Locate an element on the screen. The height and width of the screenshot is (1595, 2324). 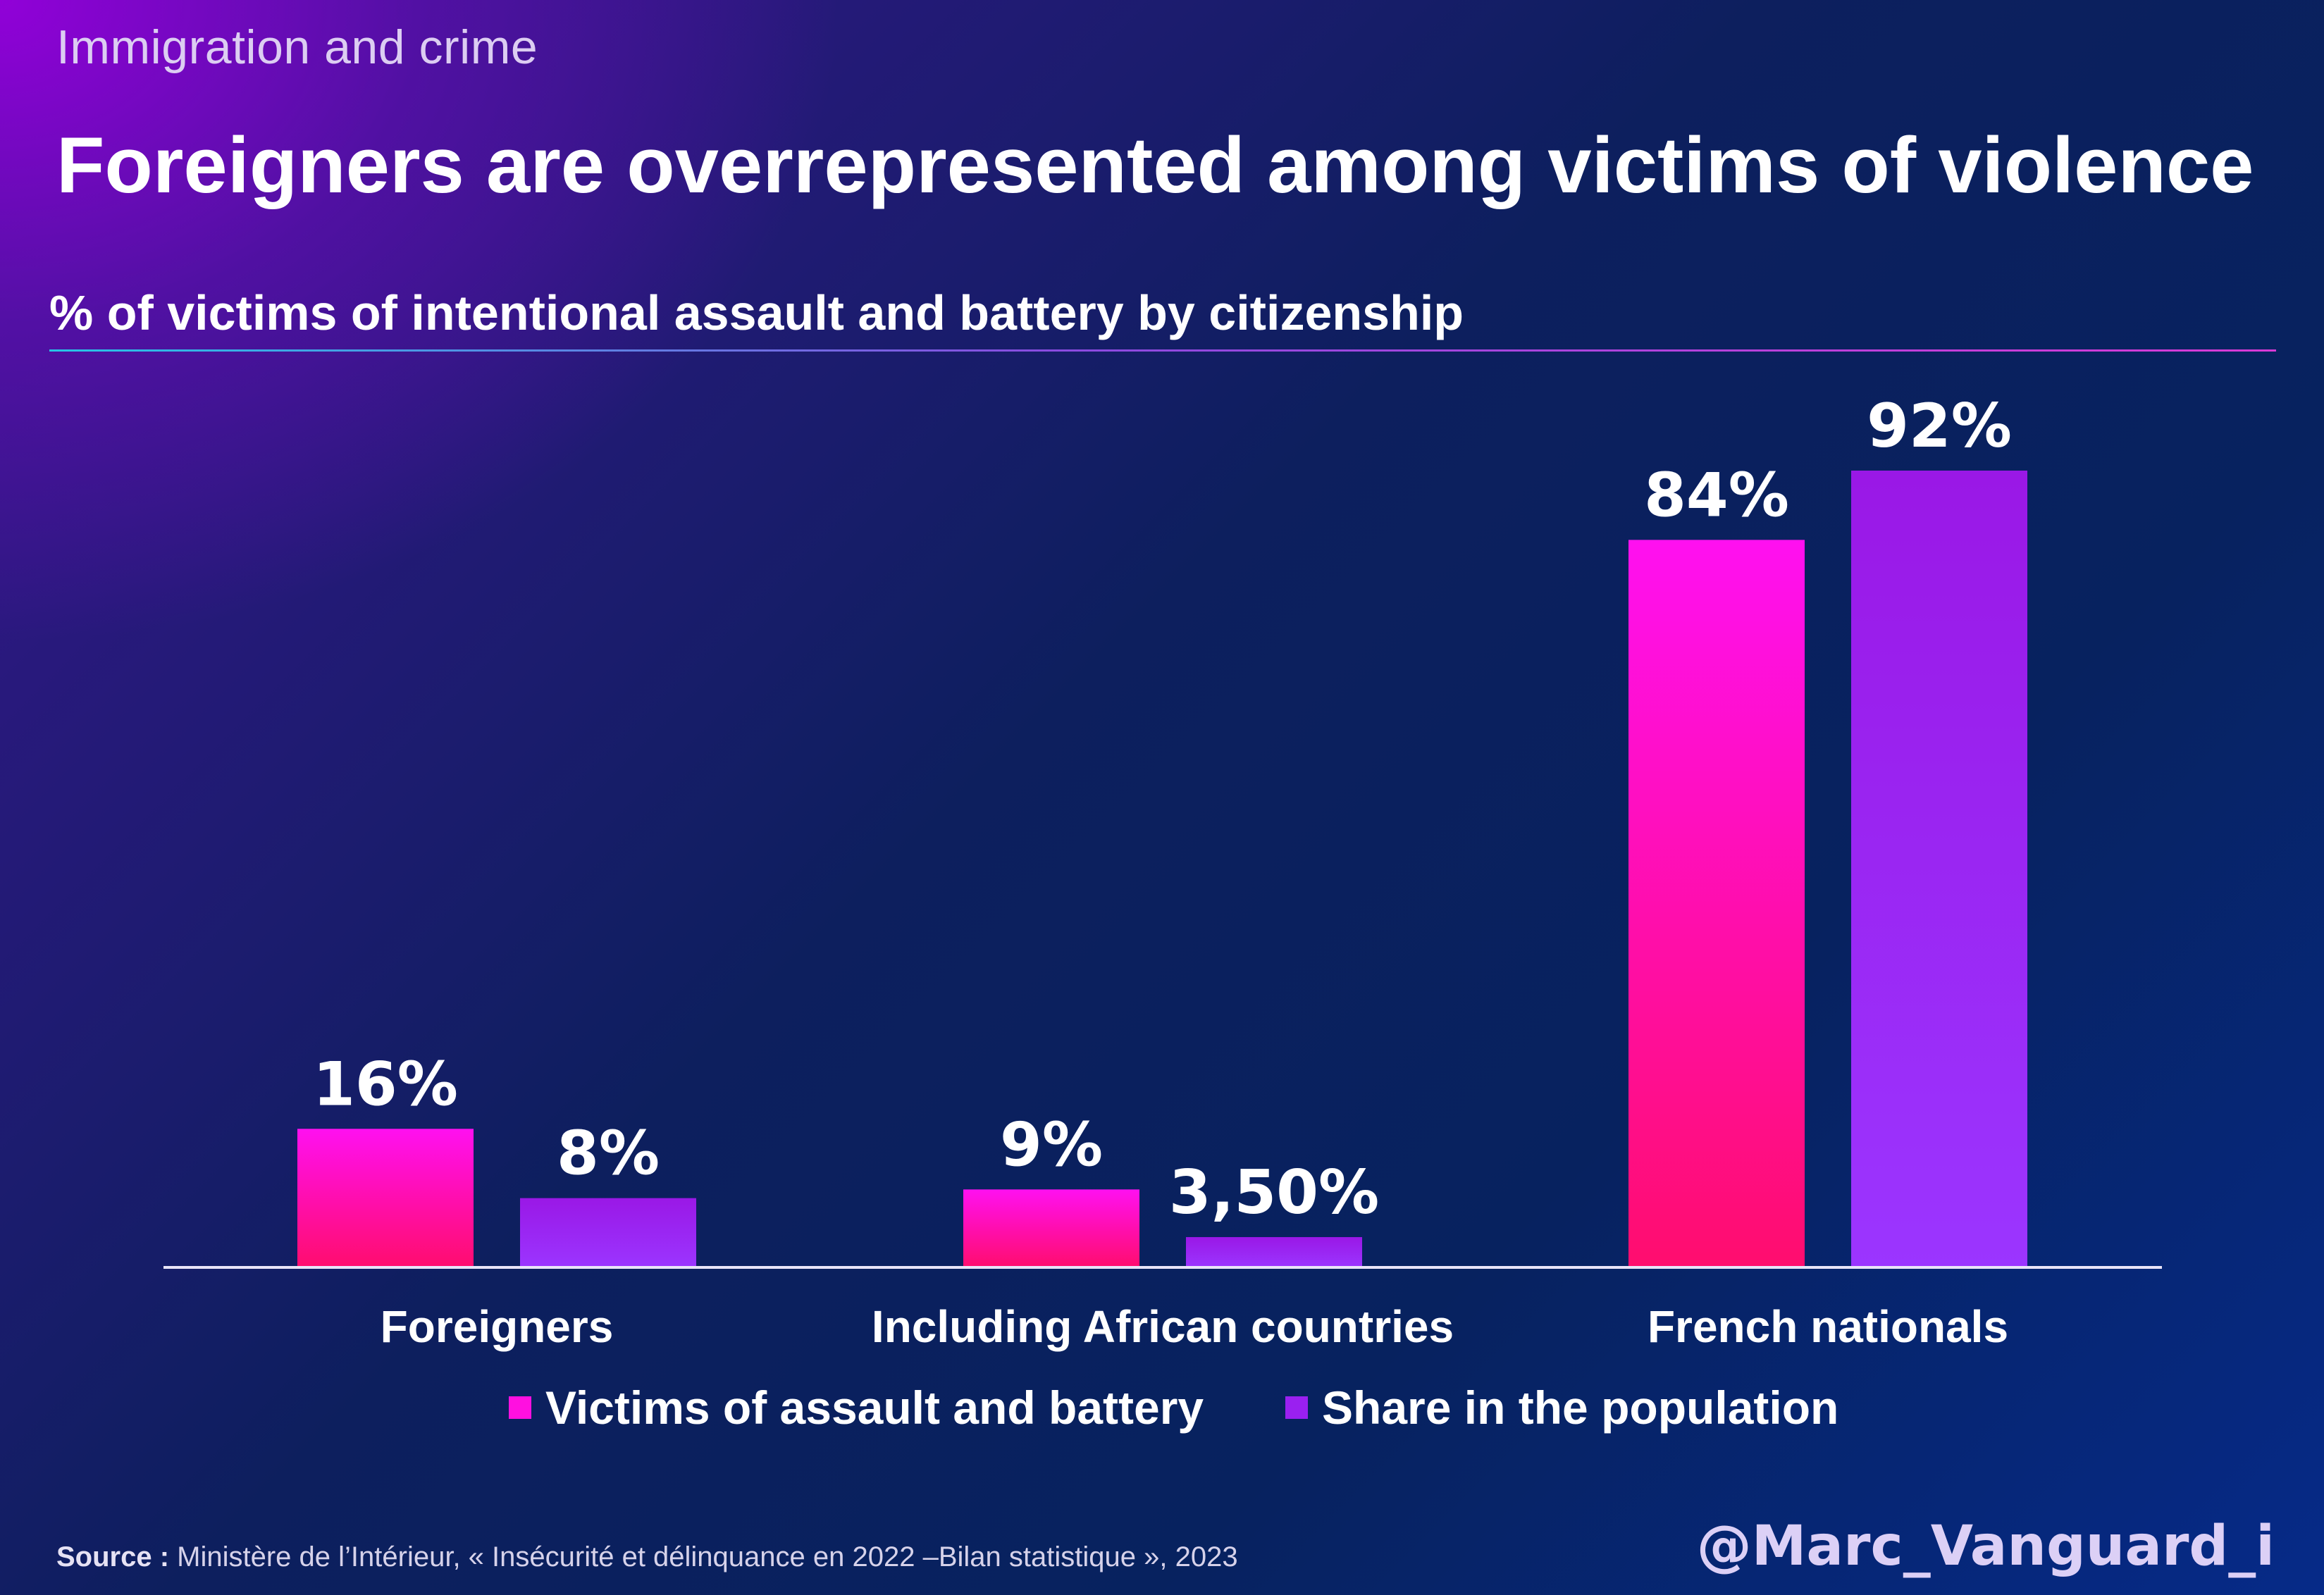
data-label-french-nationals-share-in-the-population: 92% is located at coordinates (1940, 426).